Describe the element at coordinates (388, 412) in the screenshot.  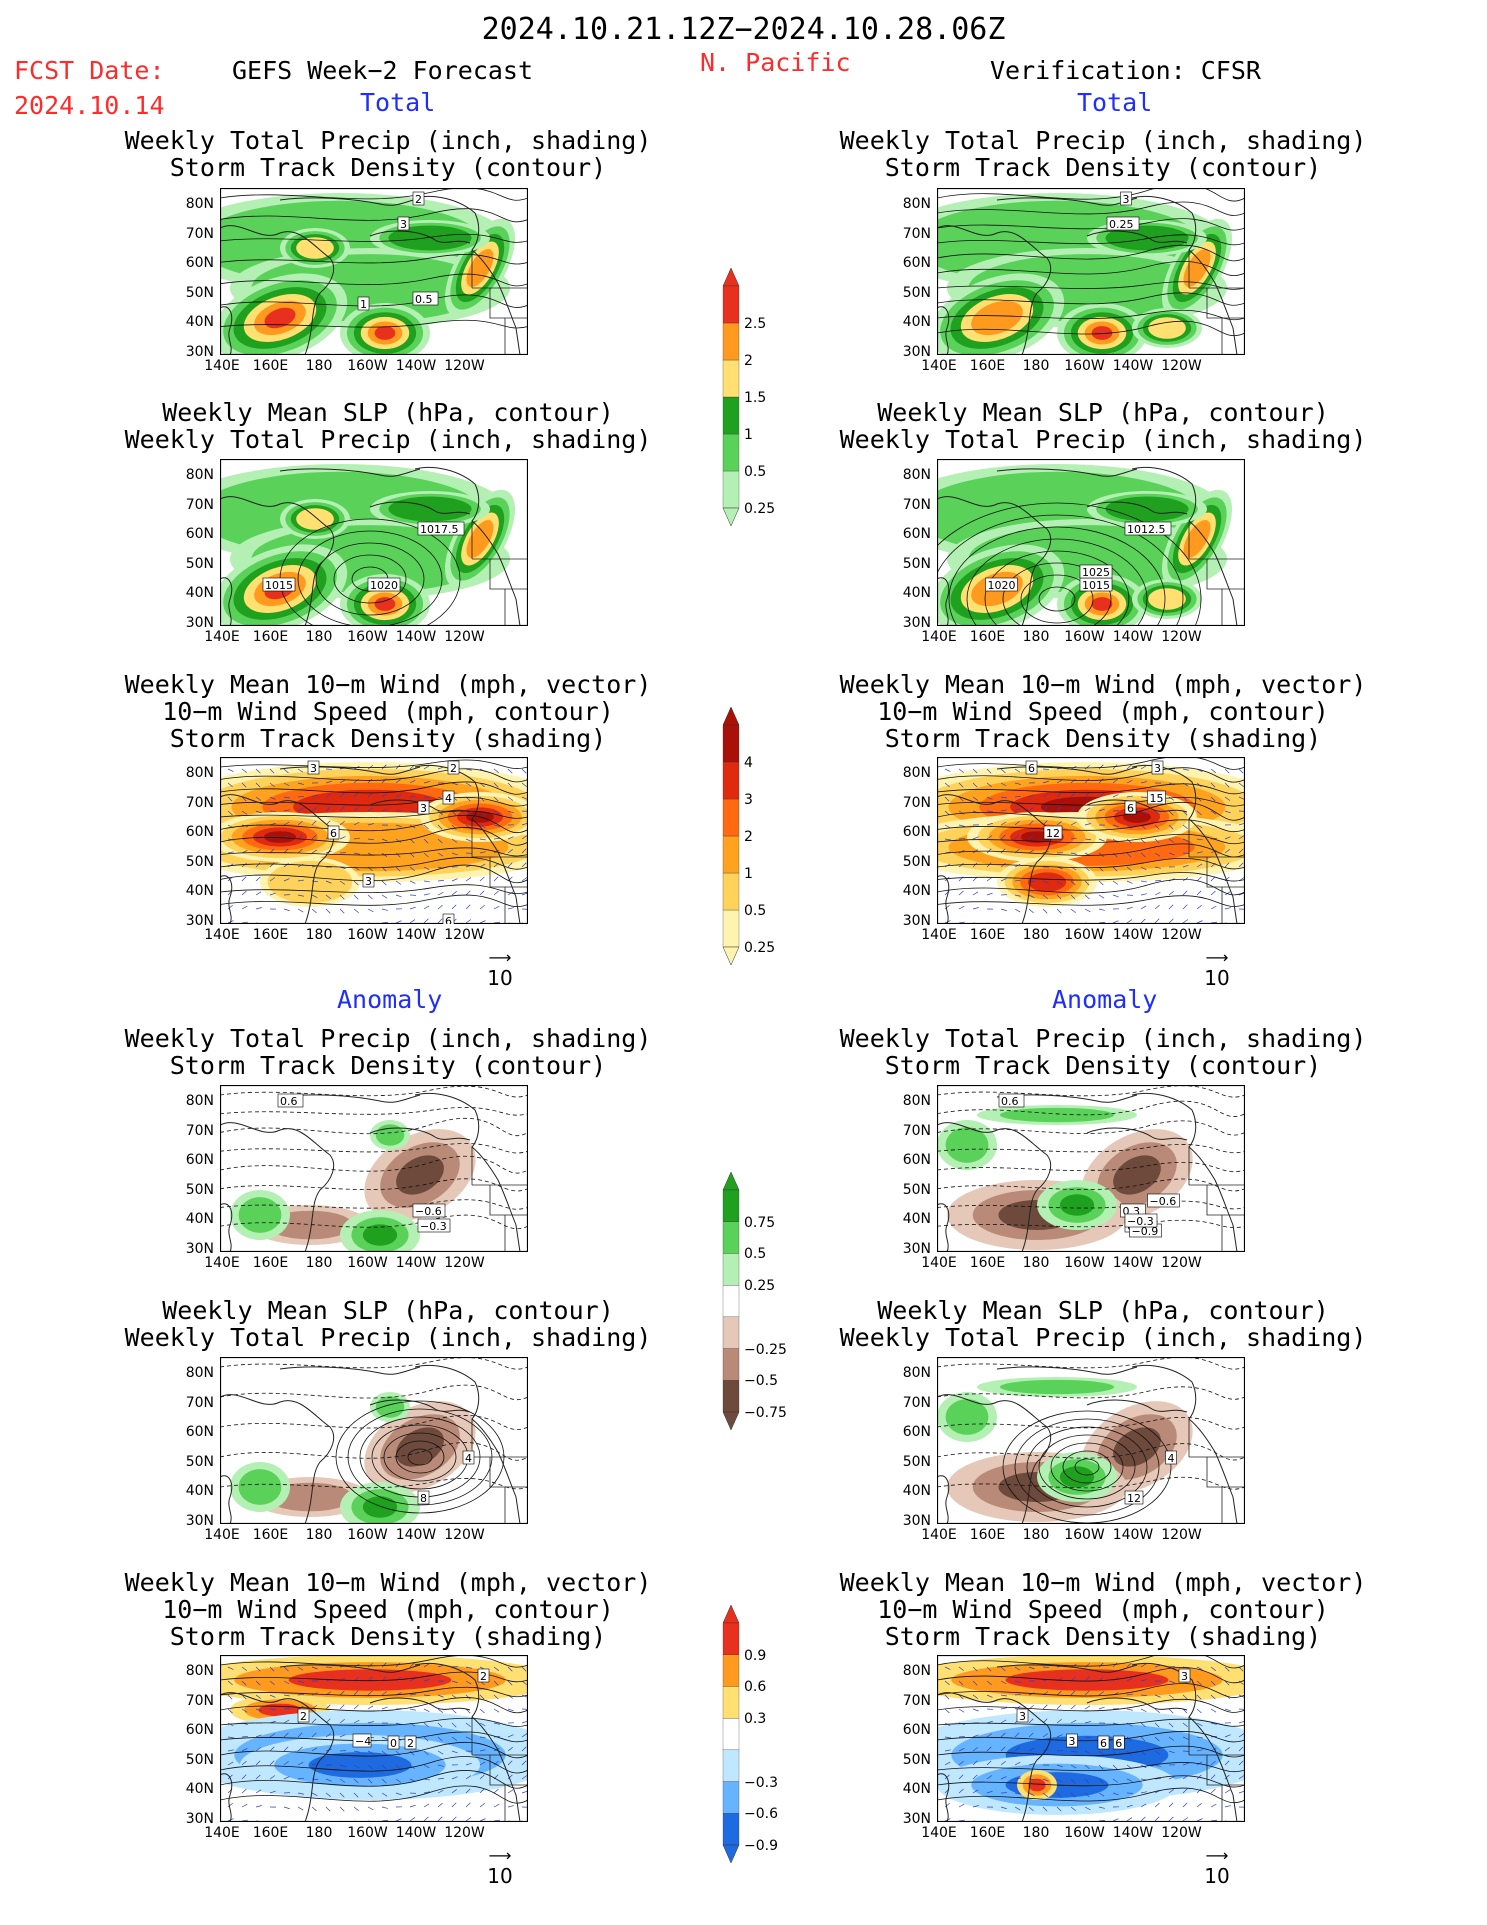
I see `panel-title-2-left-1: Weekly Mean SLP (hPa, contour)` at that location.